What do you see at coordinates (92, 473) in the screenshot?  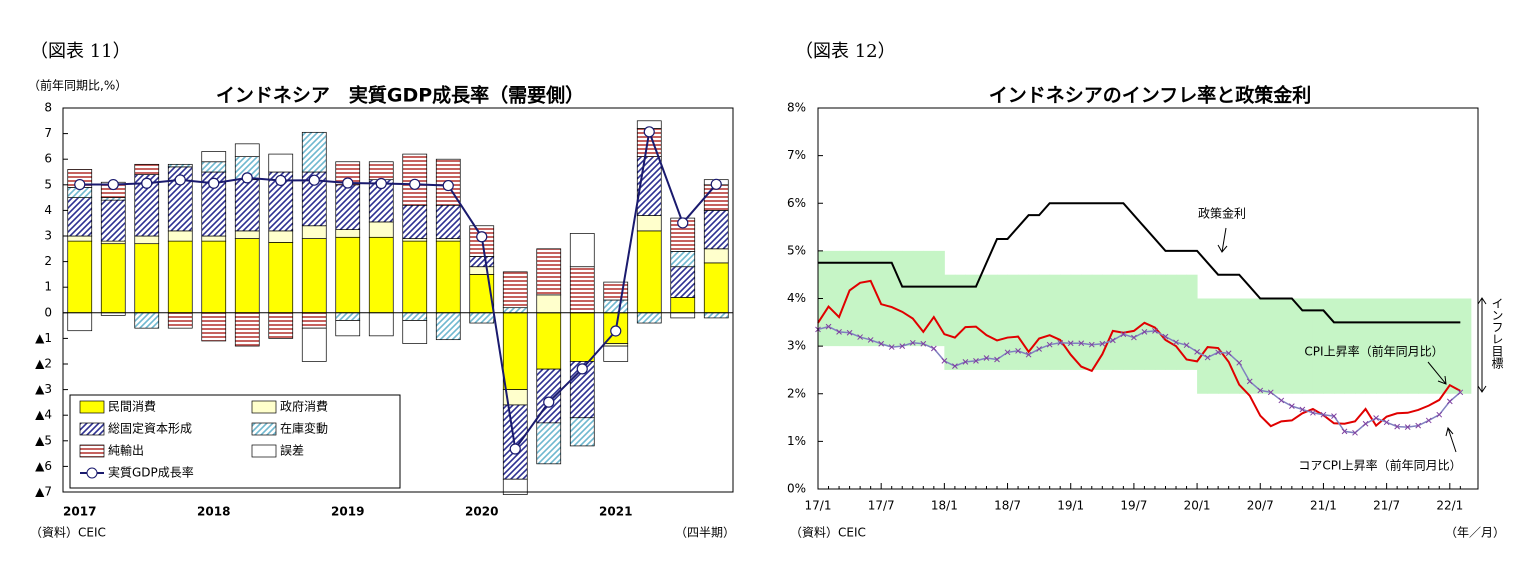 I see `legend-marker` at bounding box center [92, 473].